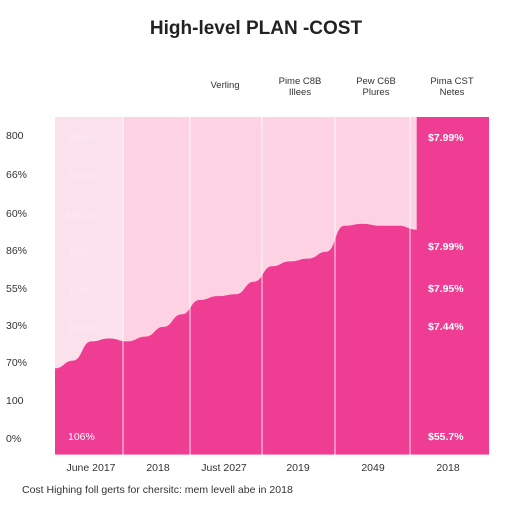 This screenshot has width=512, height=512. What do you see at coordinates (446, 289) in the screenshot?
I see `right-label: $7.95%` at bounding box center [446, 289].